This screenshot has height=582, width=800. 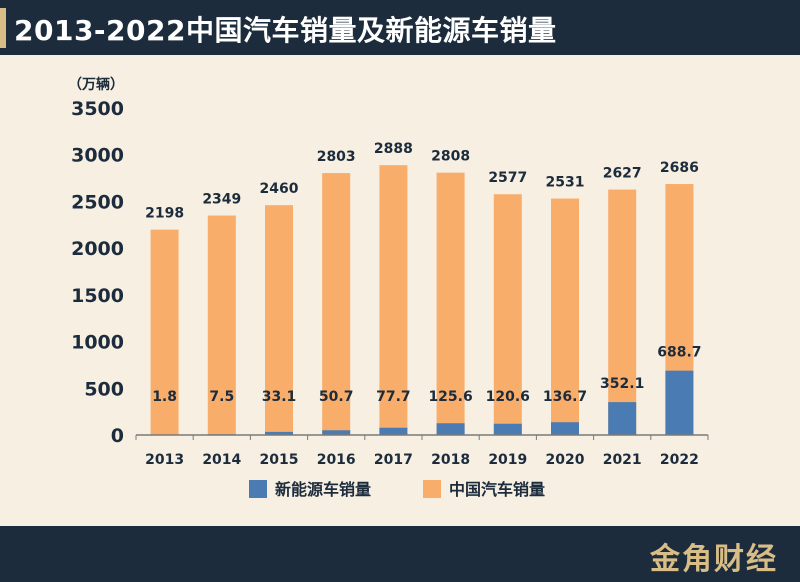 What do you see at coordinates (221, 397) in the screenshot?
I see `nev-value-label: 7.5` at bounding box center [221, 397].